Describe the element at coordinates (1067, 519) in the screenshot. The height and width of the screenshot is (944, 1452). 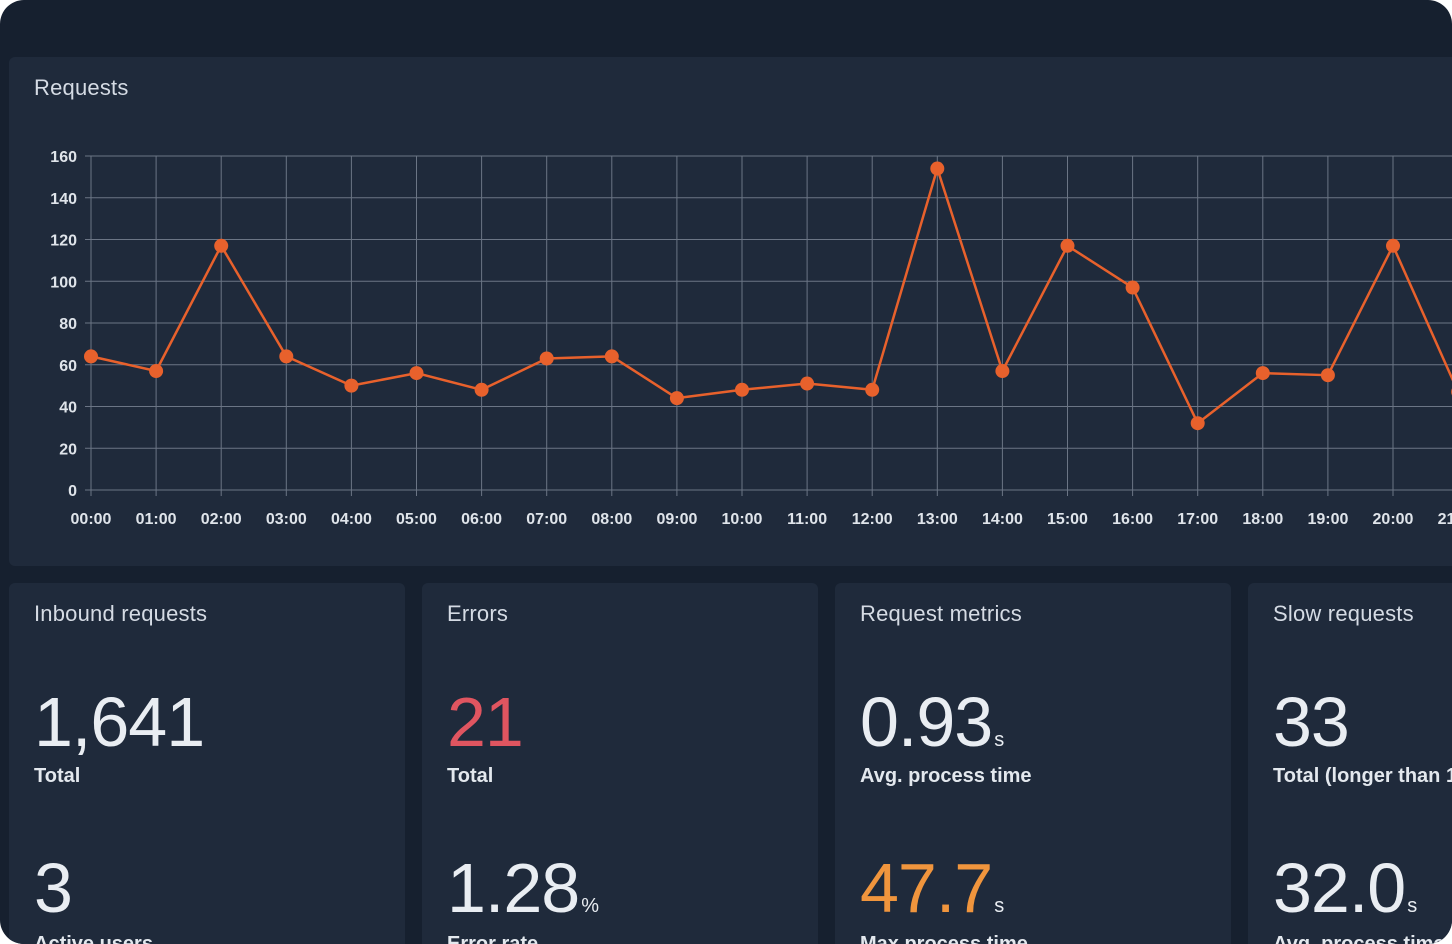
I see `x-tick-label: 15:00` at that location.